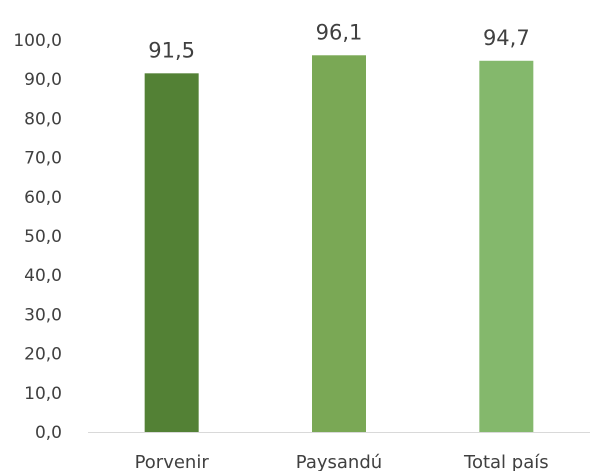 The width and height of the screenshot is (596, 471). What do you see at coordinates (43, 276) in the screenshot?
I see `y-tick-label: 40,0` at bounding box center [43, 276].